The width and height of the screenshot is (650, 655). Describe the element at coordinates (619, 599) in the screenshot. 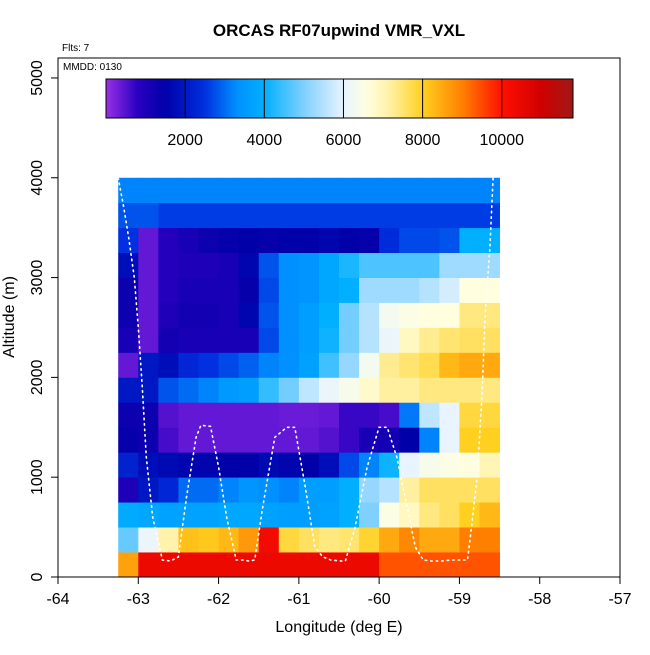

I see `x-tick-label: -57` at that location.